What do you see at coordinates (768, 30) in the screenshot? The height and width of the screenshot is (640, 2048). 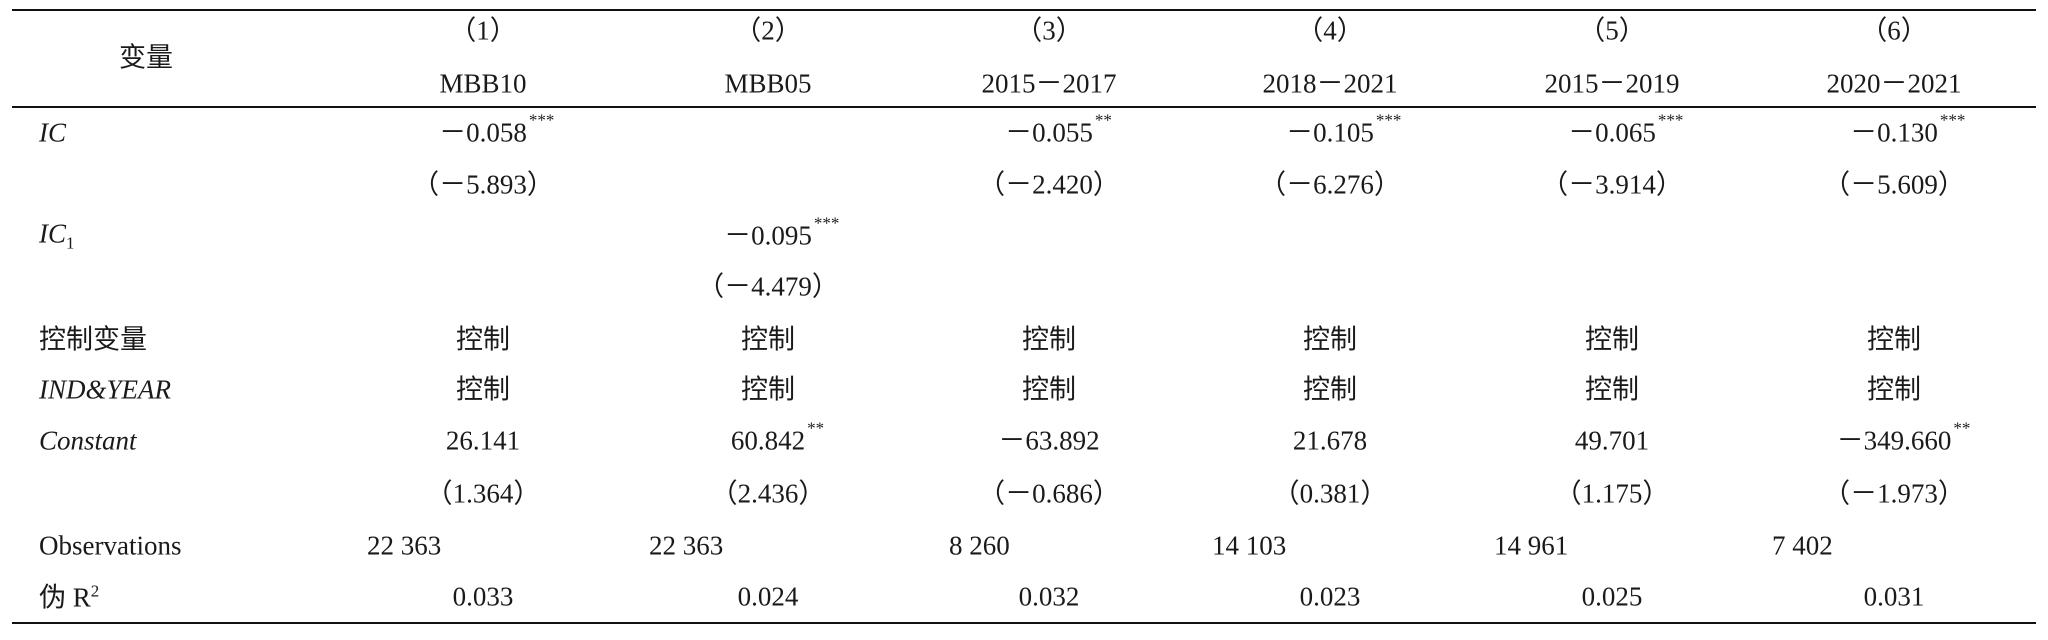 I see `column-number: （2）` at bounding box center [768, 30].